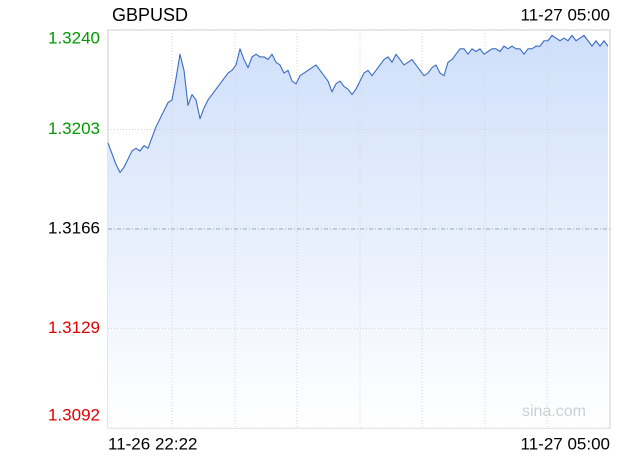 Image resolution: width=620 pixels, height=460 pixels. Describe the element at coordinates (565, 443) in the screenshot. I see `x-label-end: 11-27 05:00` at that location.